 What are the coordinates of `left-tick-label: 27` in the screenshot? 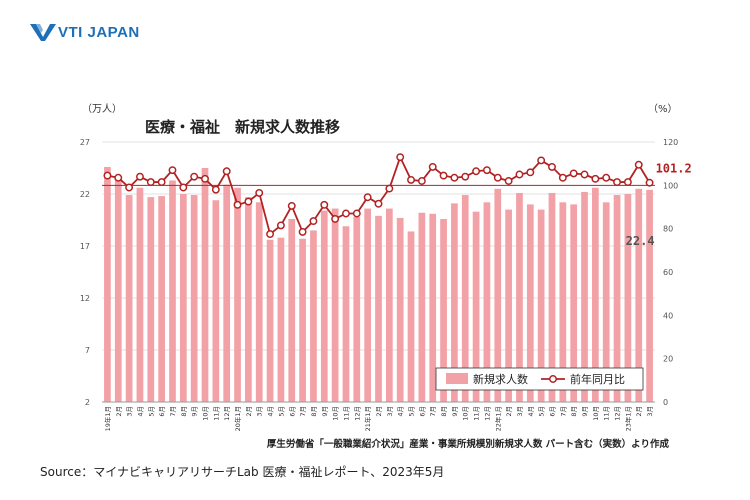 It's located at (85, 142).